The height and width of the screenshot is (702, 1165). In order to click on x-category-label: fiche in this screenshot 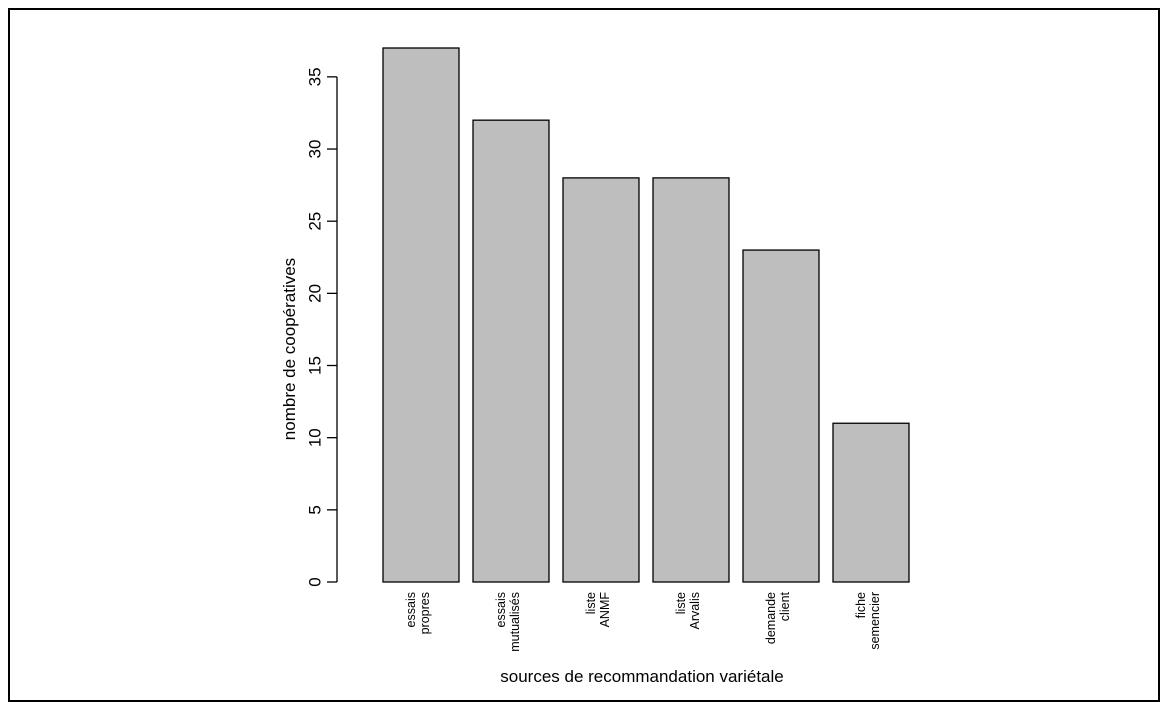, I will do `click(861, 605)`.